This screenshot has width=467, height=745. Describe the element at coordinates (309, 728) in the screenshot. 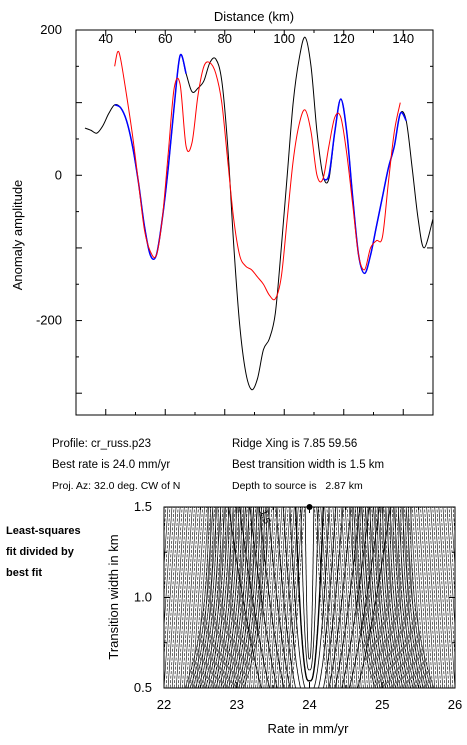

I see `x-axis-label: Rate in mm/yr` at that location.